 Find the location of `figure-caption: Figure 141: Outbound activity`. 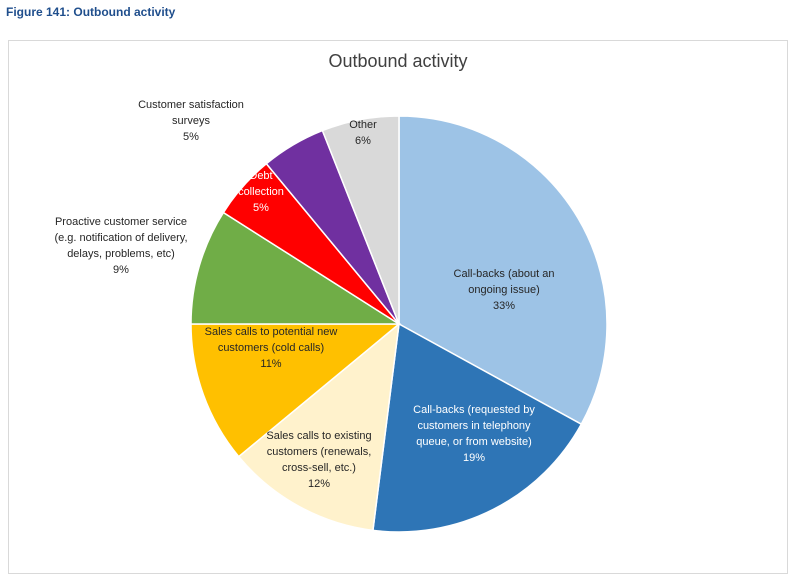

figure-caption: Figure 141: Outbound activity is located at coordinates (91, 12).